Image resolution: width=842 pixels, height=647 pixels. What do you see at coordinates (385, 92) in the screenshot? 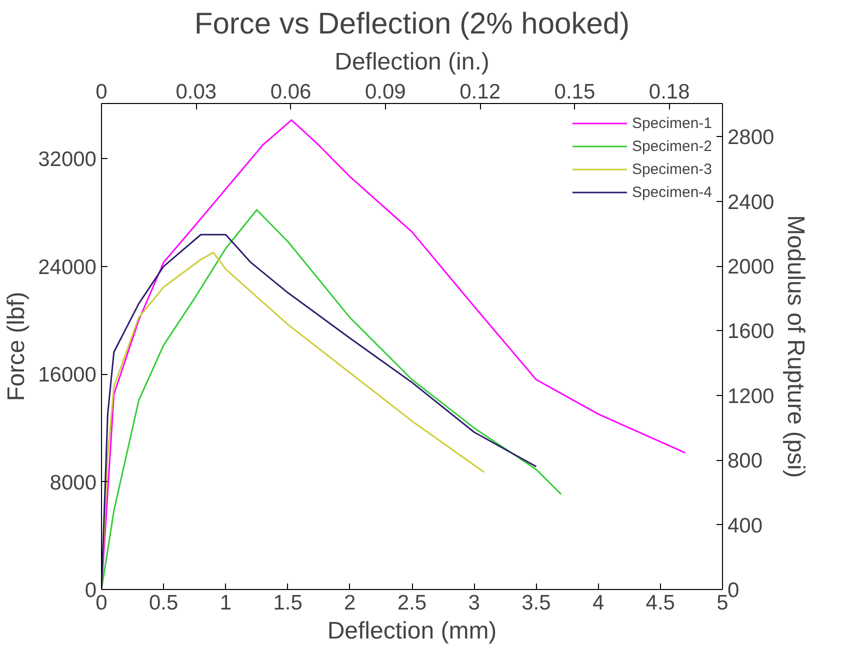
I see `x2-tick-label: 0.09` at bounding box center [385, 92].